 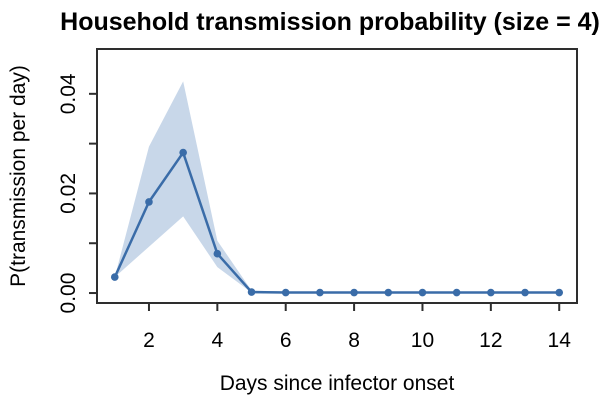 I want to click on x-tick-label: 12, so click(x=490, y=340).